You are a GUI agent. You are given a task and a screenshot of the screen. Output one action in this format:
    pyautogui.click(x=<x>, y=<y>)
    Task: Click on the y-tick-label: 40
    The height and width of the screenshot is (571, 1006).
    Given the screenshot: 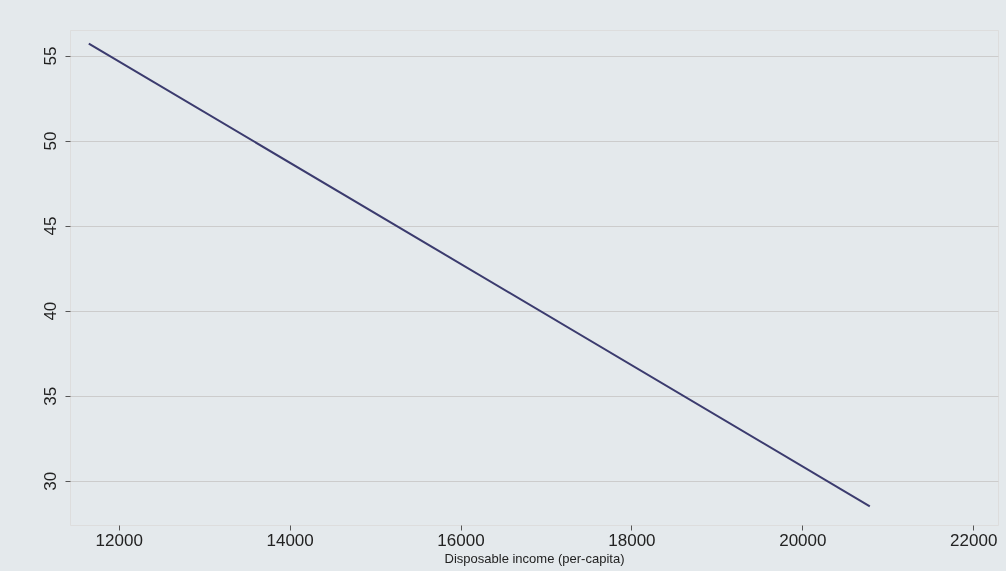 What is the action you would take?
    pyautogui.click(x=50, y=311)
    